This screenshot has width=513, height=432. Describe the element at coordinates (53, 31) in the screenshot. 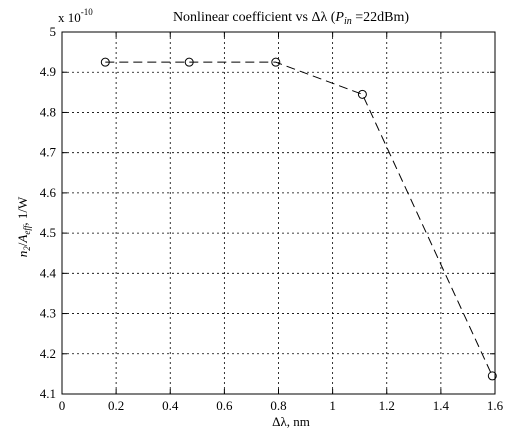

I see `y-tick-label: 5` at that location.